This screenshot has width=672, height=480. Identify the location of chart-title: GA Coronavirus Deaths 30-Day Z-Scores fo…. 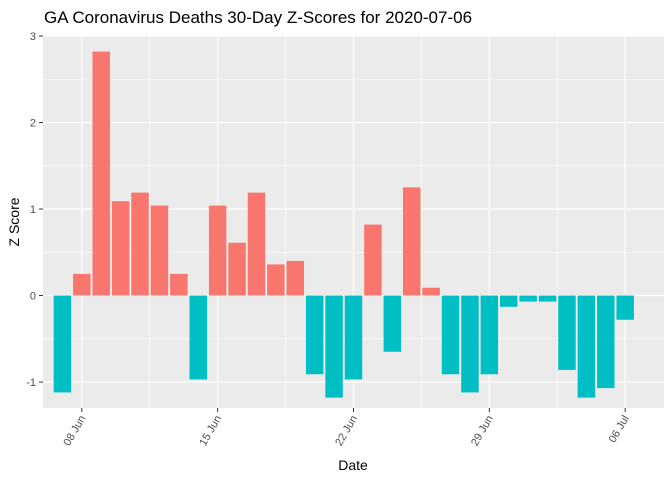
(258, 17).